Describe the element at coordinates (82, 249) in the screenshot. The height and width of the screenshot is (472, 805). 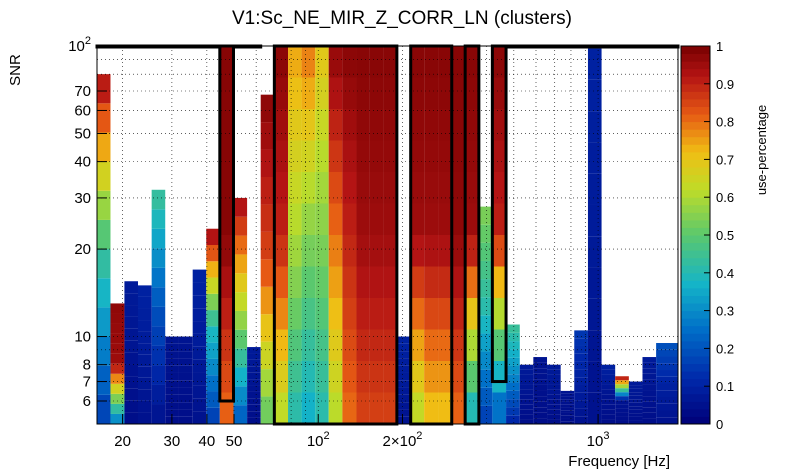
I see `y-tick-label: 20` at that location.